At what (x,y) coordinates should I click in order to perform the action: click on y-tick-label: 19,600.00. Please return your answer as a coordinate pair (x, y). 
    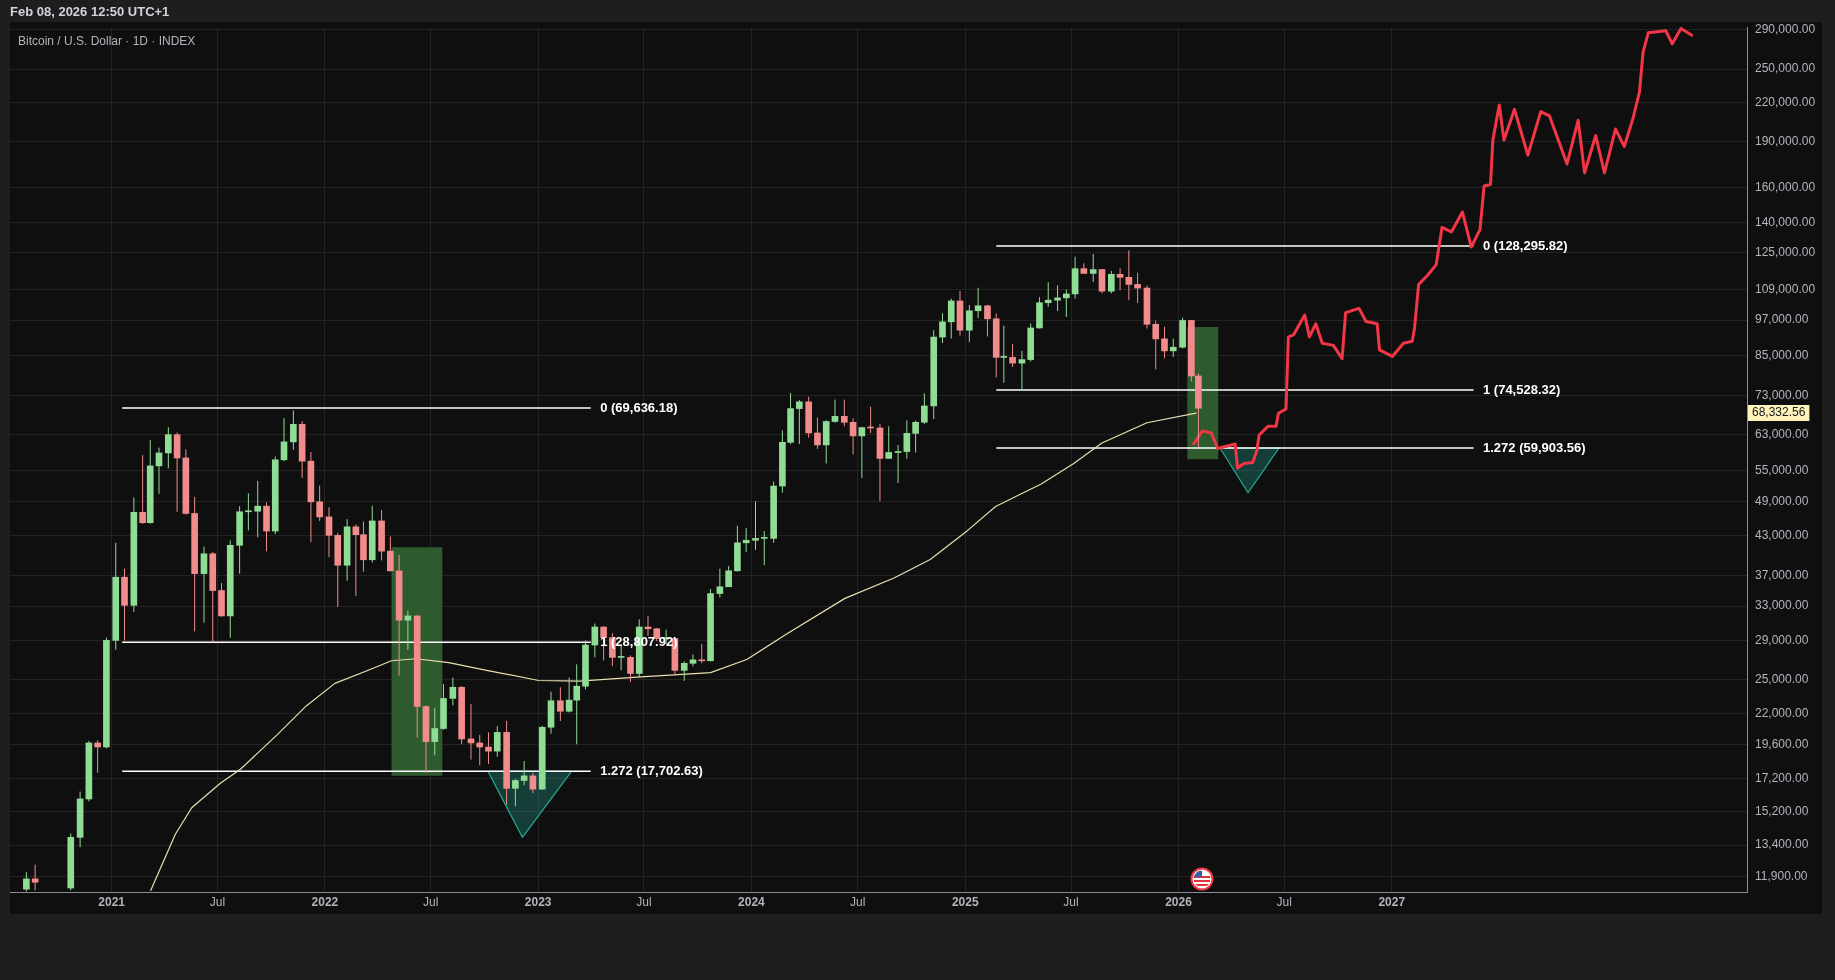
    Looking at the image, I should click on (1782, 743).